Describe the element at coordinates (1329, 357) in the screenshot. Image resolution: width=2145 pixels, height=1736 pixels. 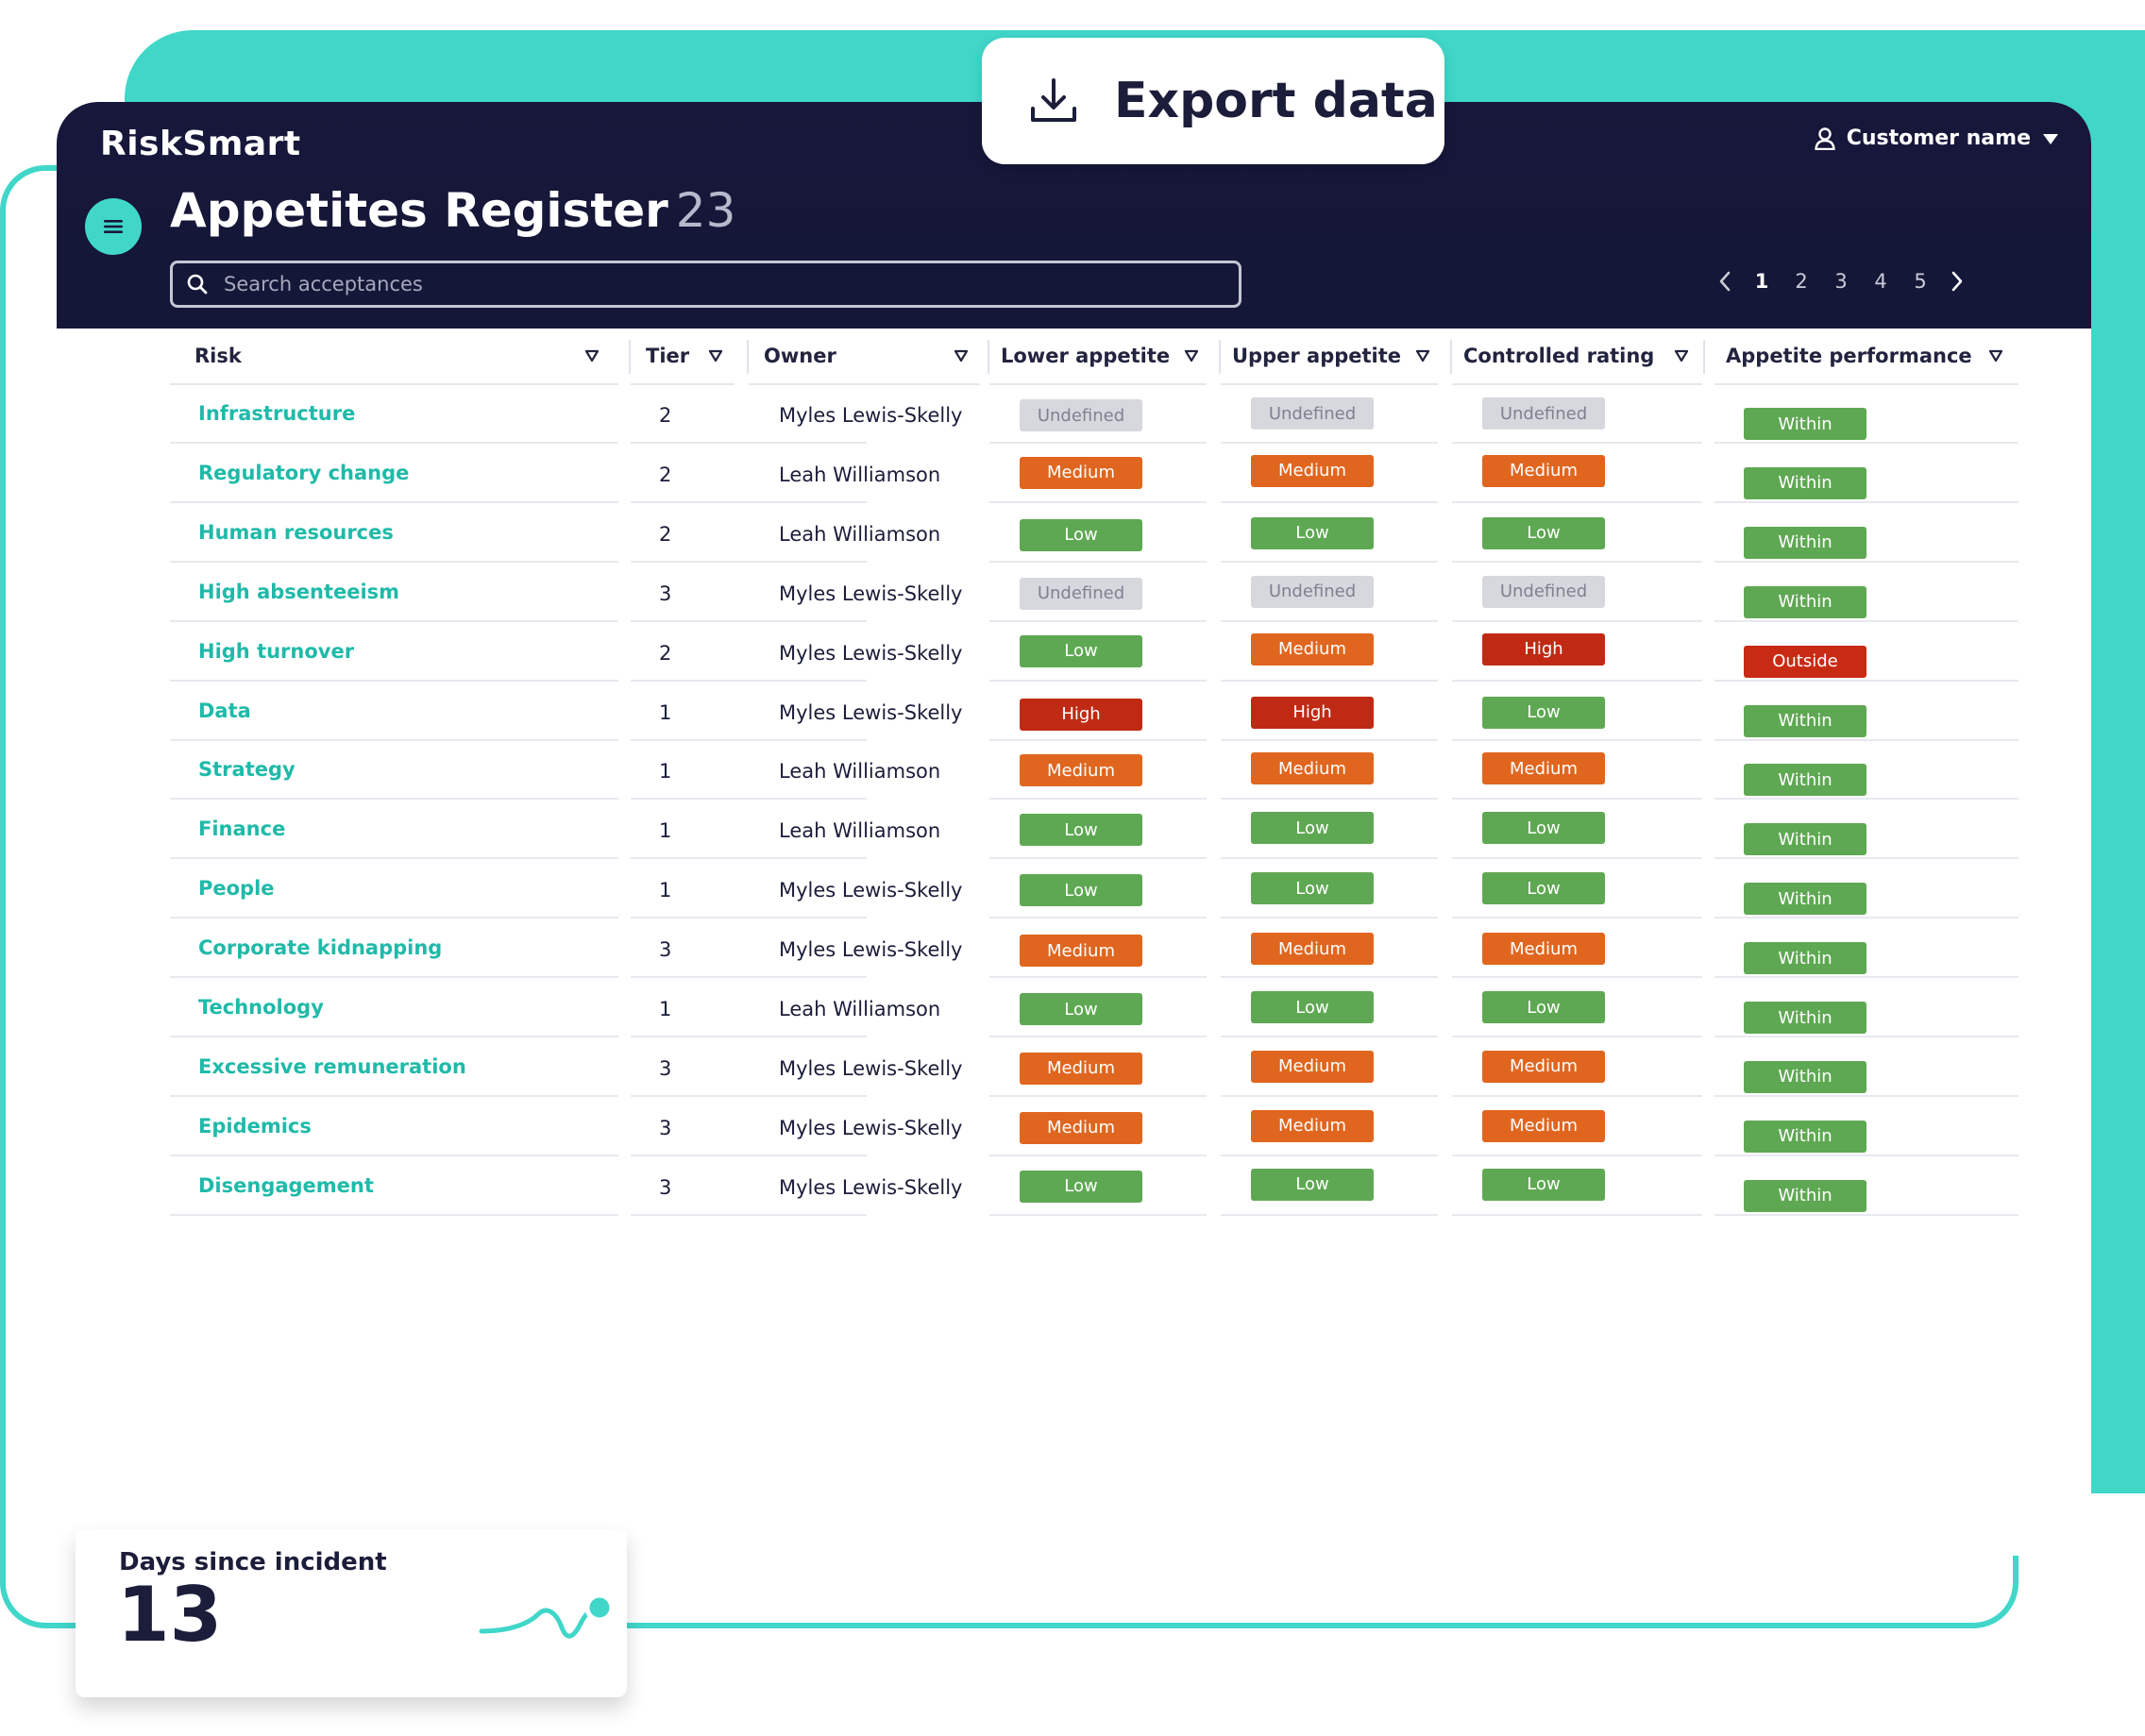
I see `column-header-upper: Upper appetite` at that location.